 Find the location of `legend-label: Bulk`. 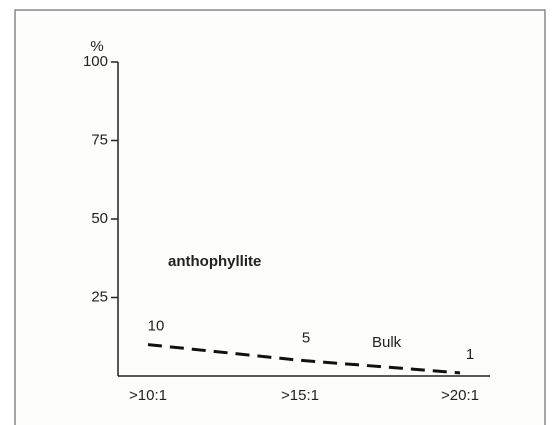

legend-label: Bulk is located at coordinates (387, 342).